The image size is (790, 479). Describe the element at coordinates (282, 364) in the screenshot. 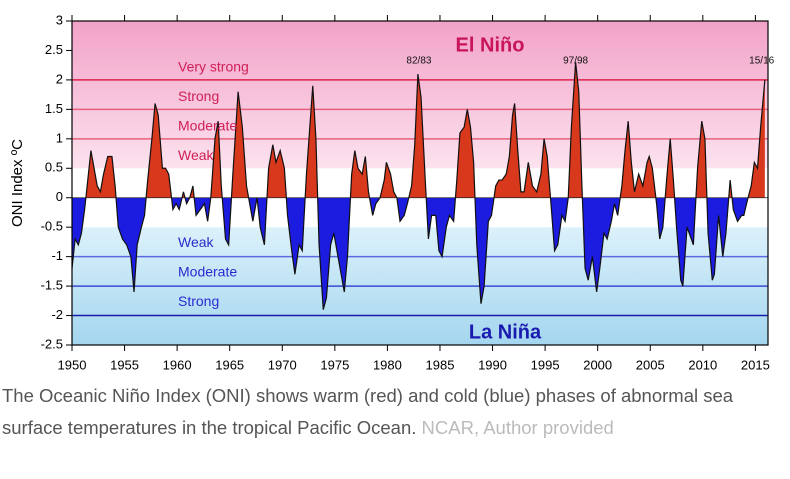

I see `x-tick-label: 1970` at that location.